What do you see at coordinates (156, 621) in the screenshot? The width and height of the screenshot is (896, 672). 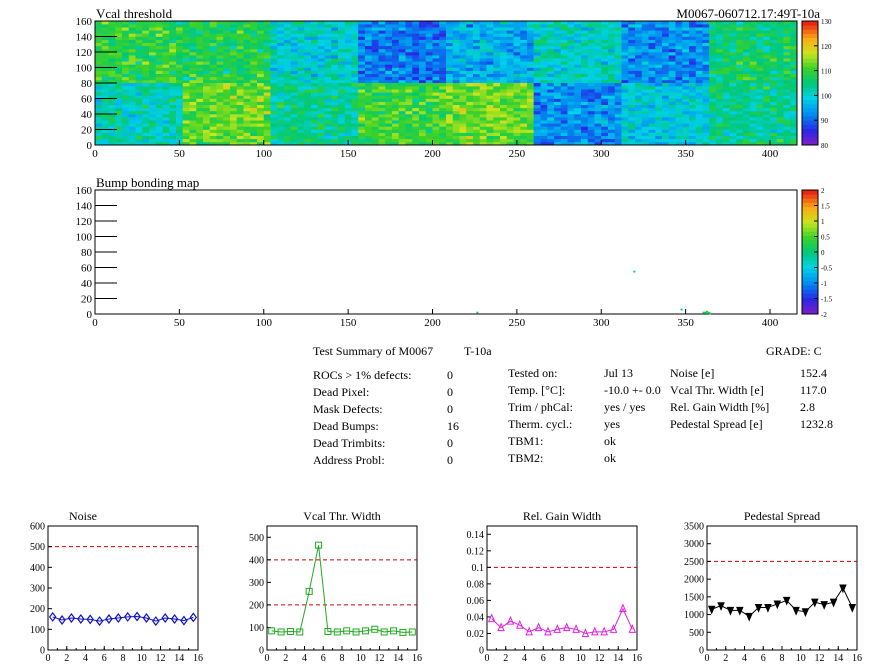 I see `noise-point` at bounding box center [156, 621].